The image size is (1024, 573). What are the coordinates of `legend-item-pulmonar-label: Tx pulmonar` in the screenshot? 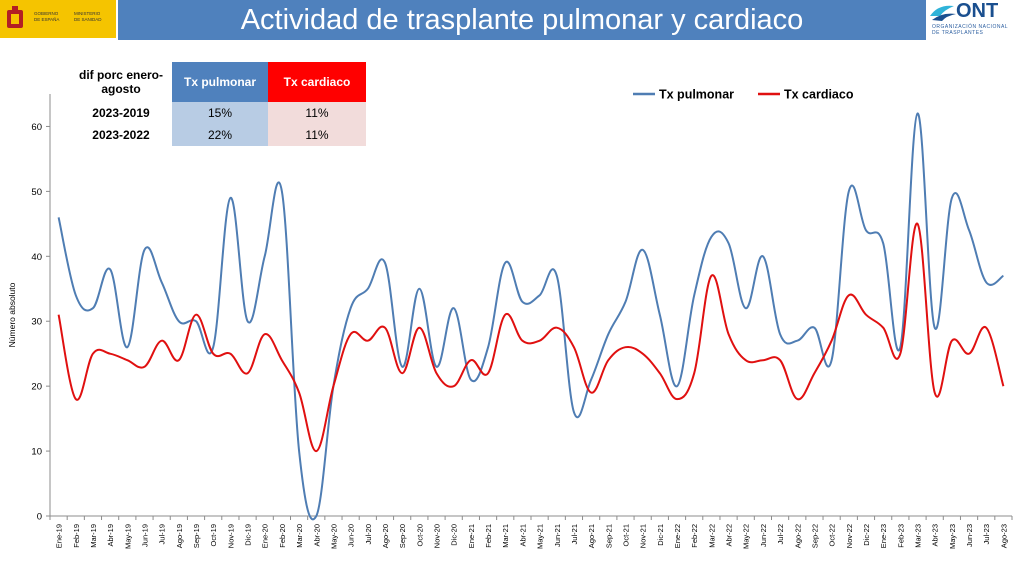 It's located at (696, 95).